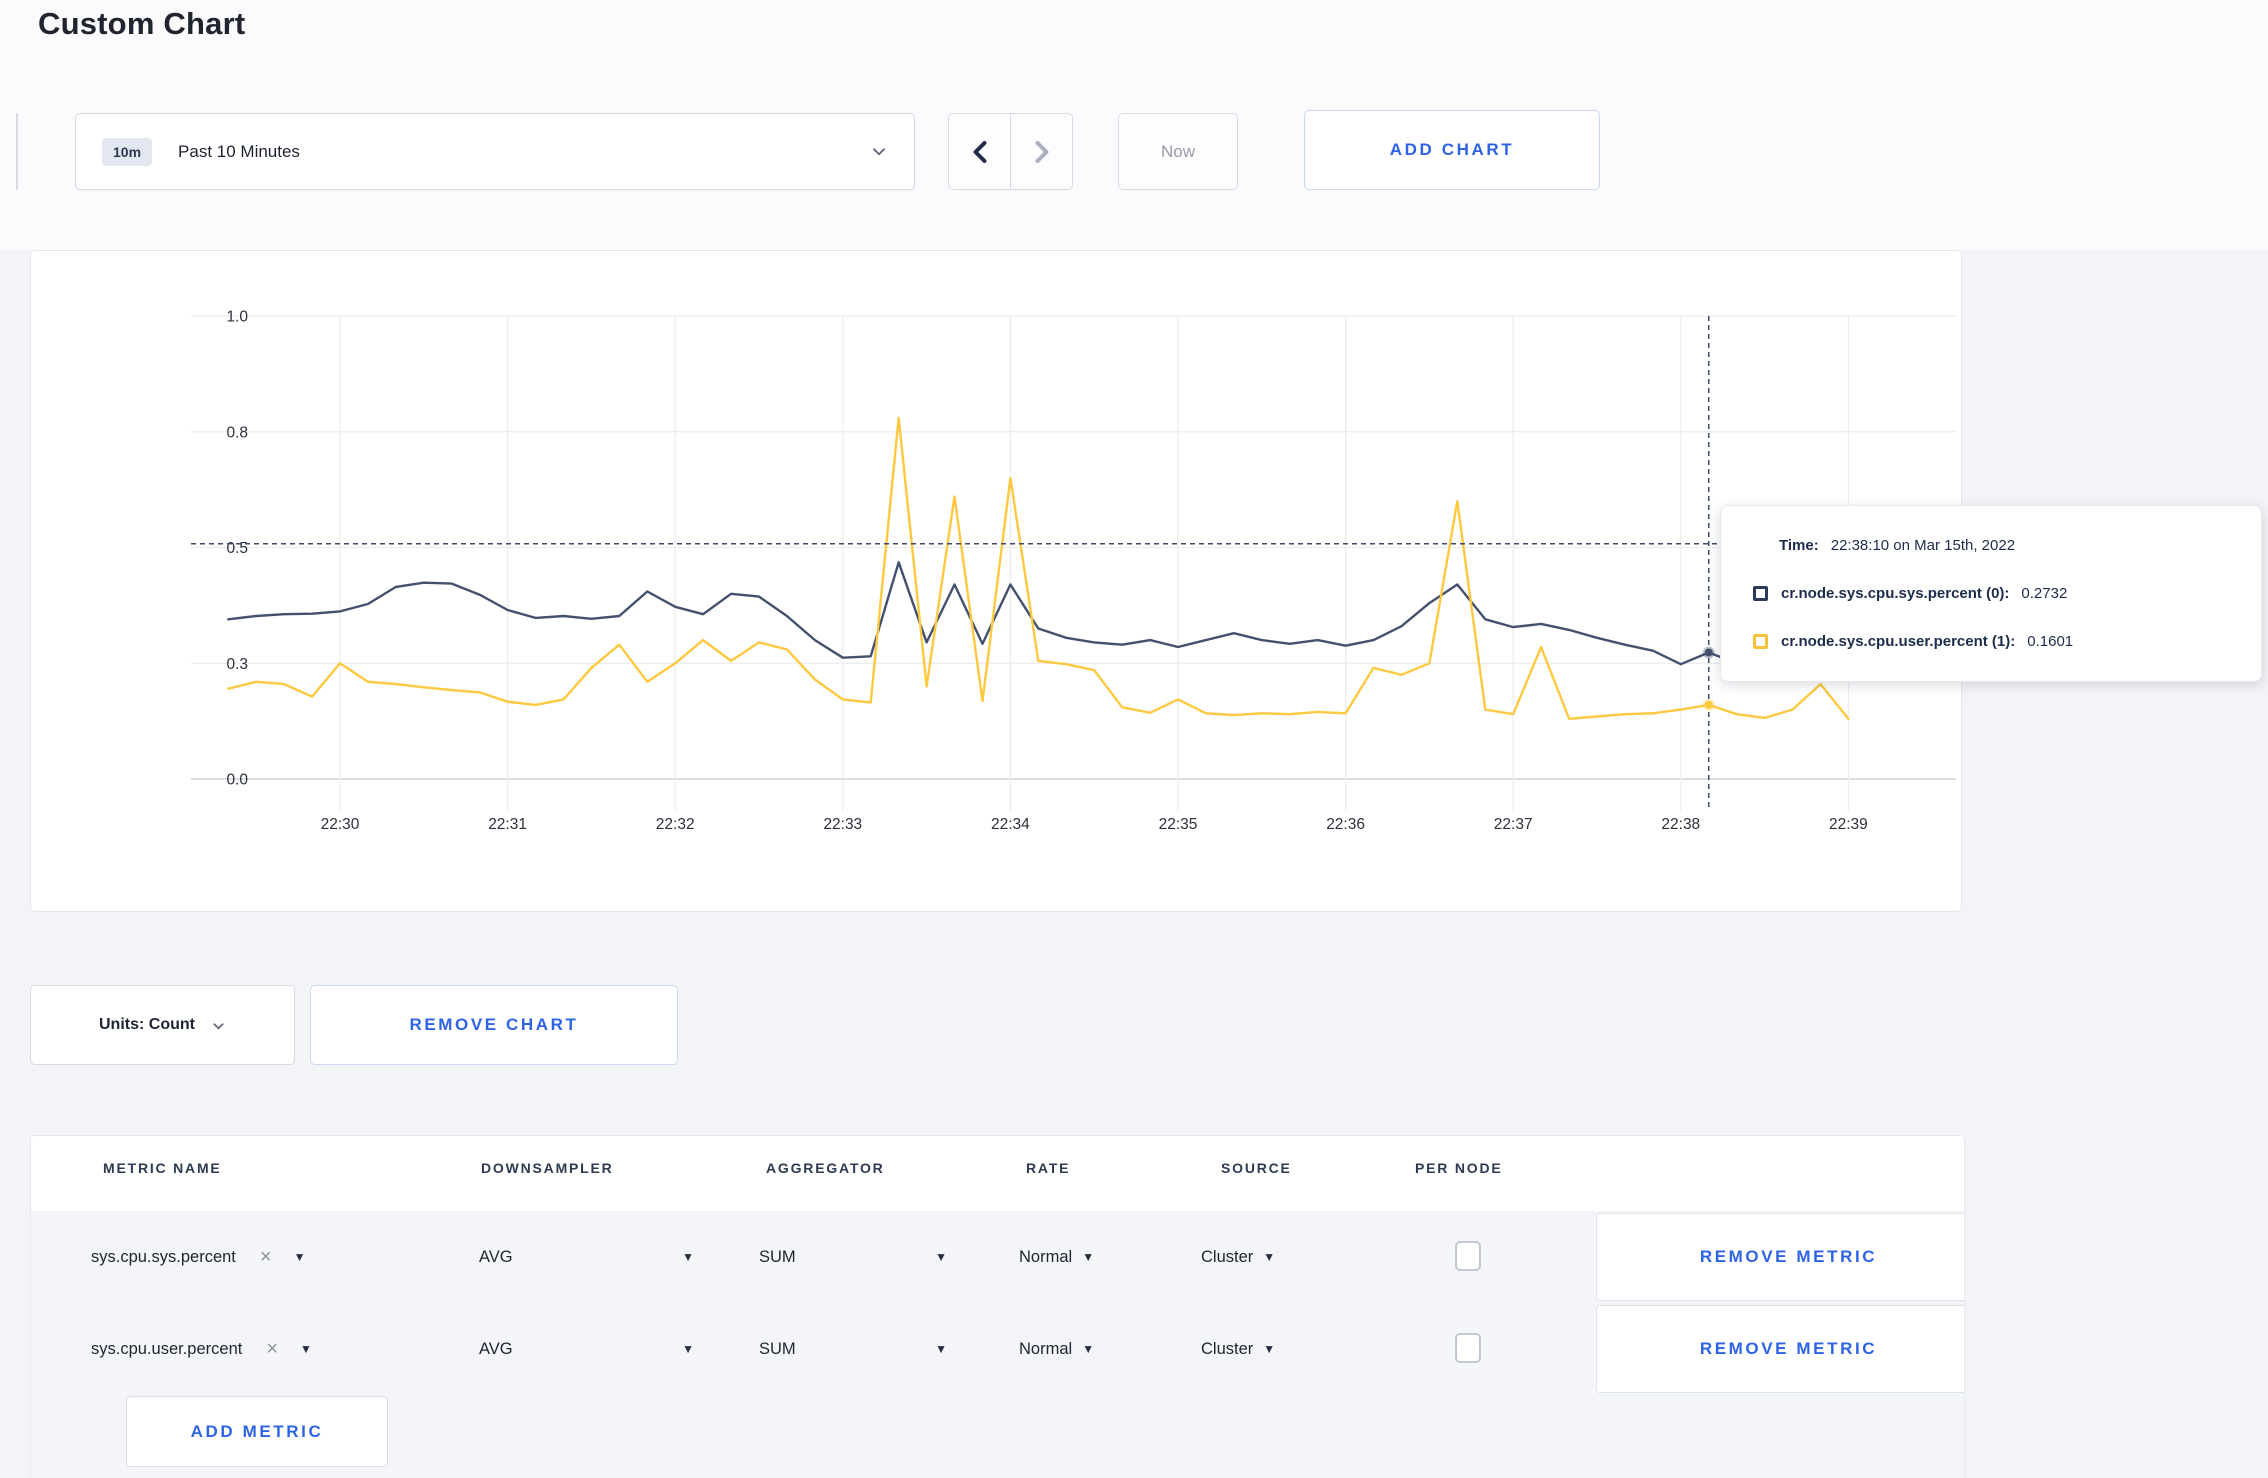 The width and height of the screenshot is (2268, 1478). Describe the element at coordinates (167, 1348) in the screenshot. I see `metric-name-value: sys.cpu.user.percent` at that location.